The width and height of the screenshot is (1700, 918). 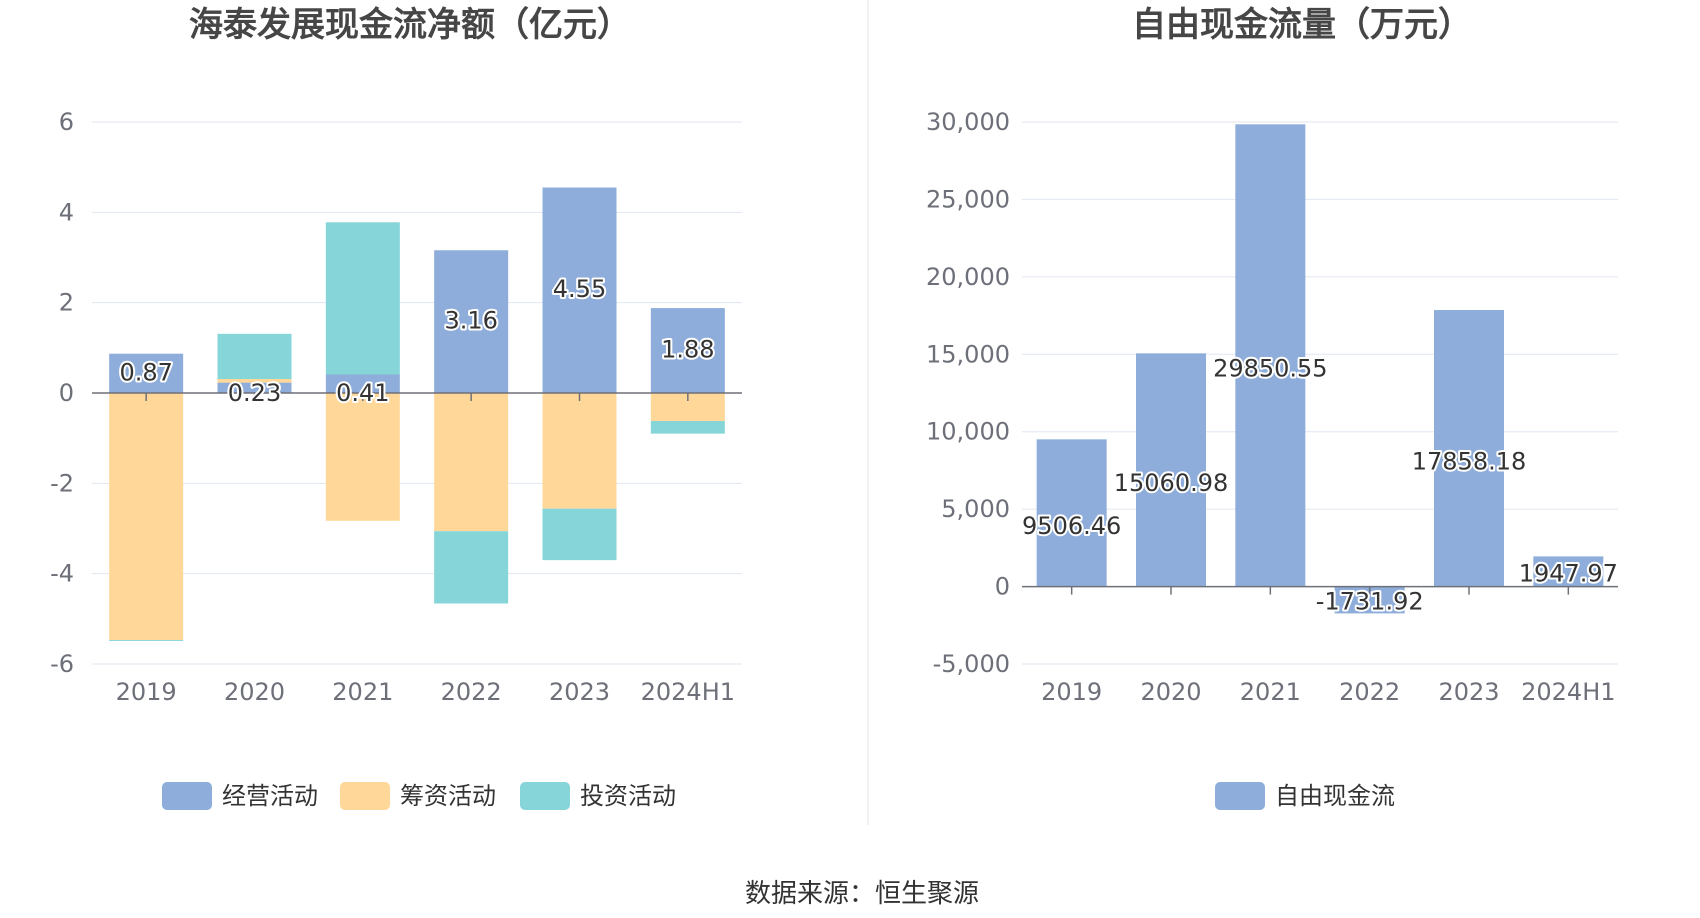 What do you see at coordinates (62, 574) in the screenshot?
I see `y-tick-label: -4` at bounding box center [62, 574].